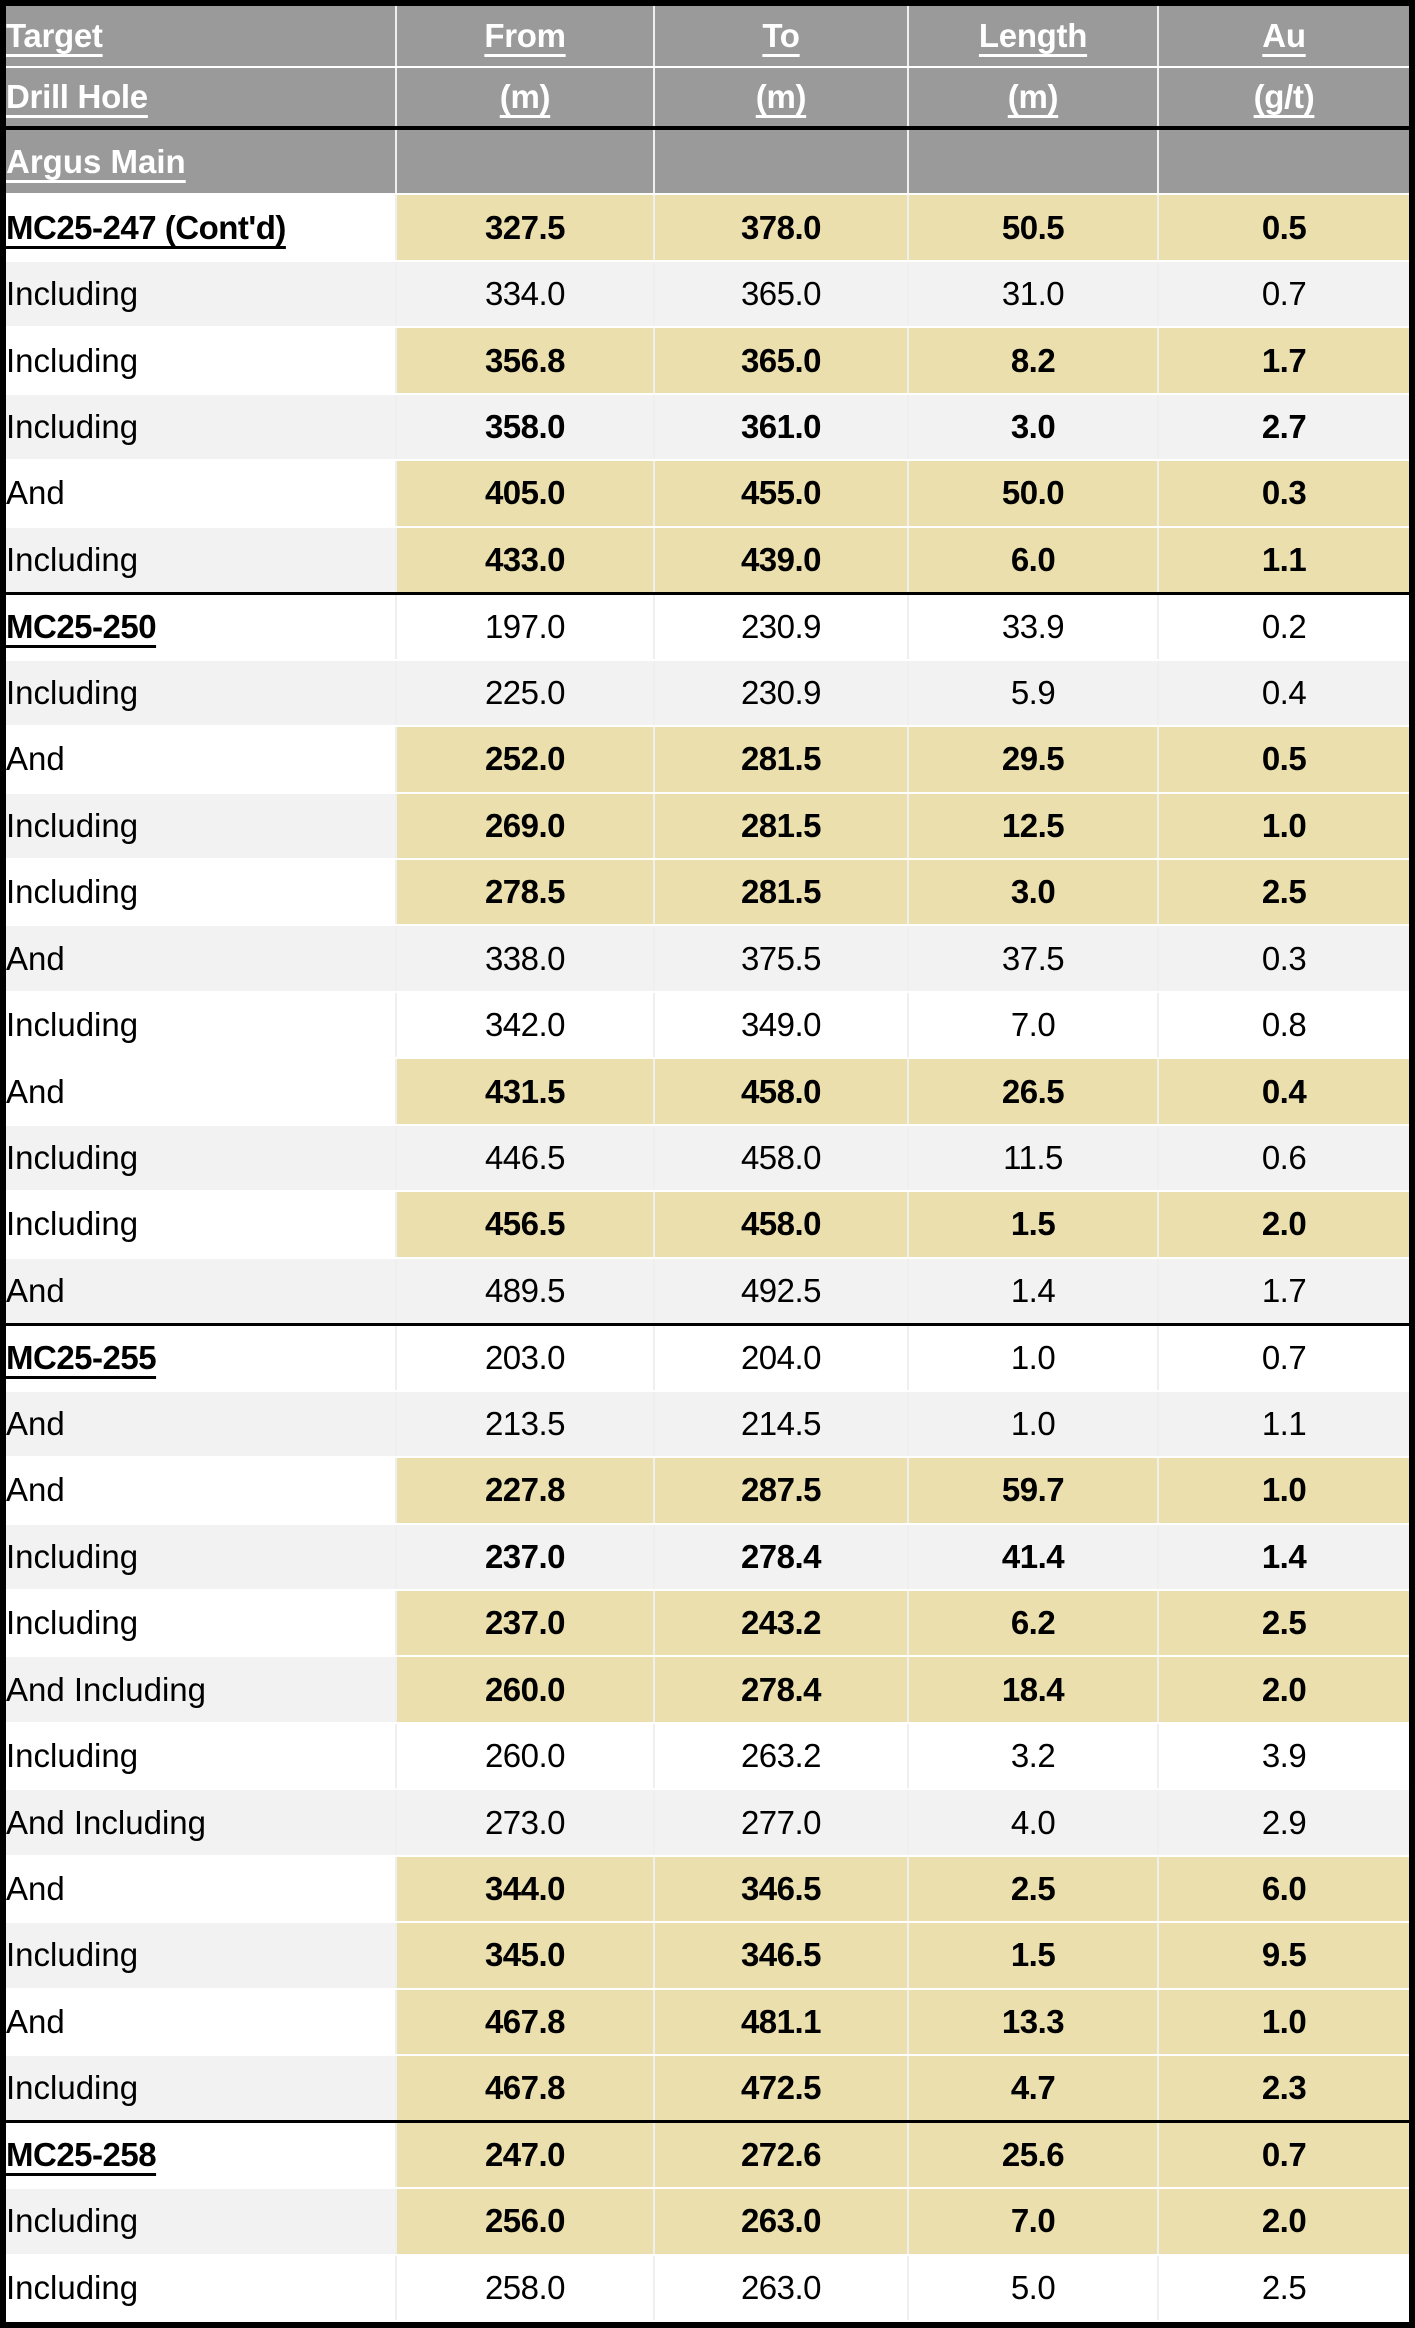 Image resolution: width=1415 pixels, height=2328 pixels. Describe the element at coordinates (525, 760) in the screenshot. I see `from-cell: 252.0` at that location.